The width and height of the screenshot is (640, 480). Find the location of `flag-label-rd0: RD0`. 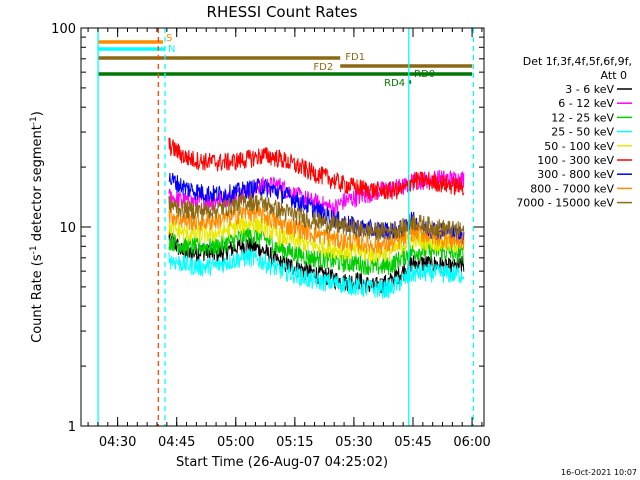

flag-label-rd0: RD0 is located at coordinates (424, 74).